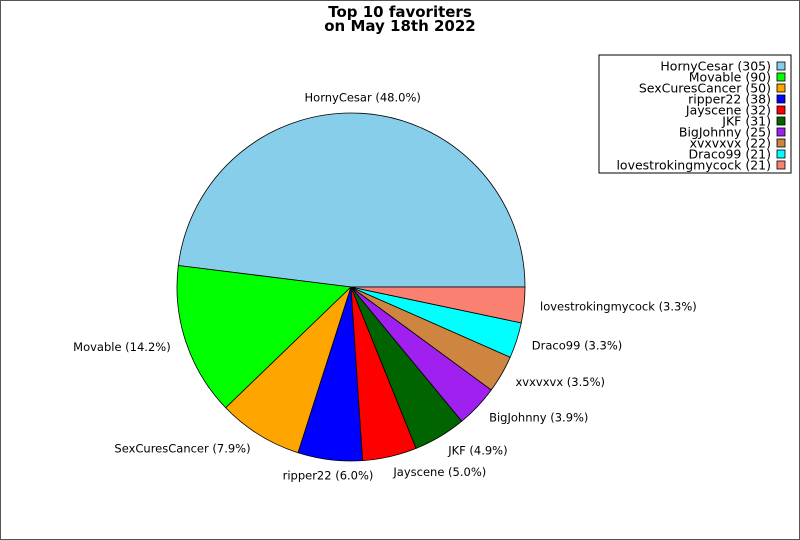 The height and width of the screenshot is (540, 800). I want to click on slice-label-1: Movable (14.2%), so click(122, 347).